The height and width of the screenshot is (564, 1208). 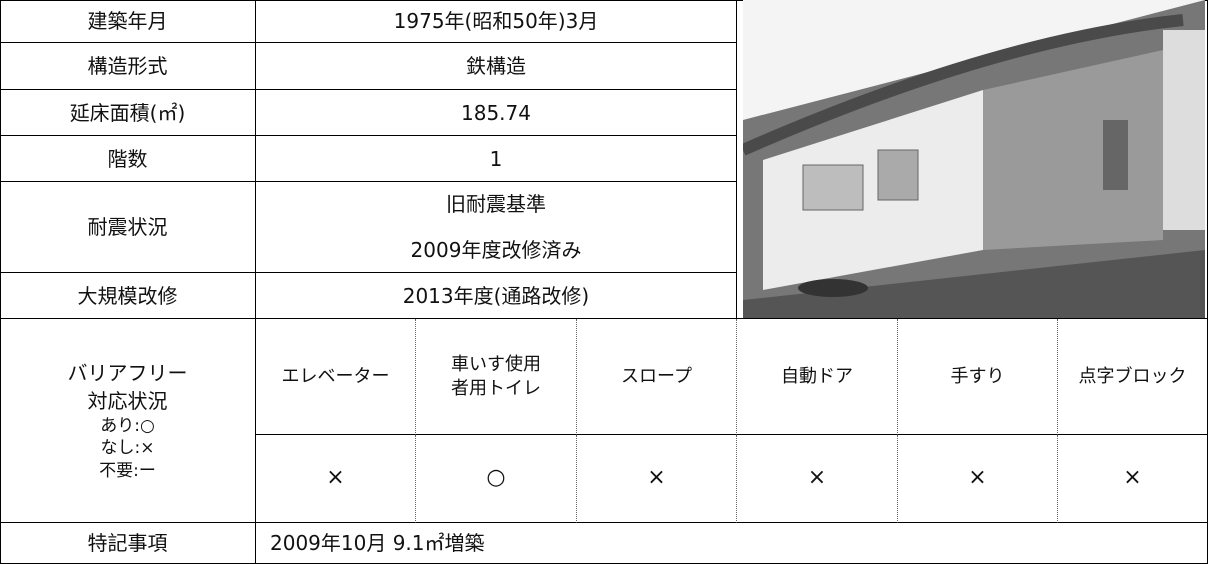 I want to click on item-label: 者用トイレ, so click(x=496, y=388).